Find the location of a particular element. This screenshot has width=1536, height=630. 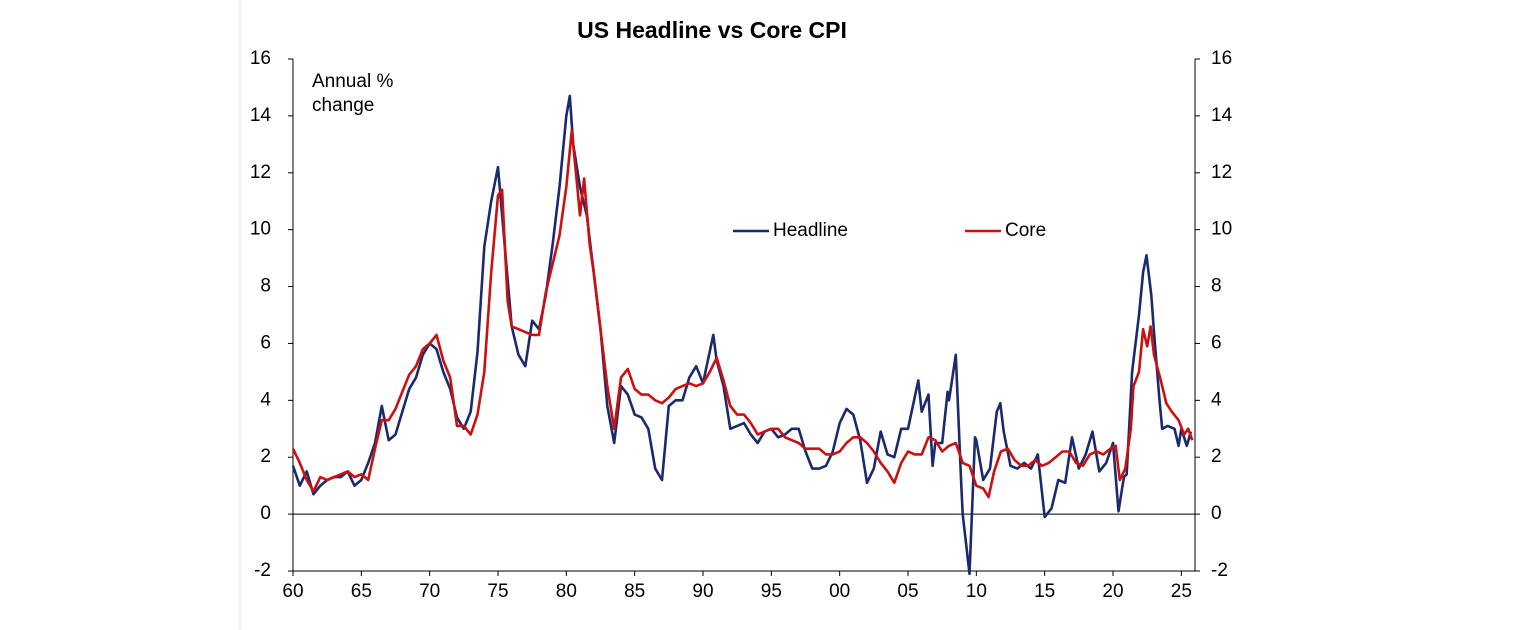

legend-label: Headline is located at coordinates (810, 230).